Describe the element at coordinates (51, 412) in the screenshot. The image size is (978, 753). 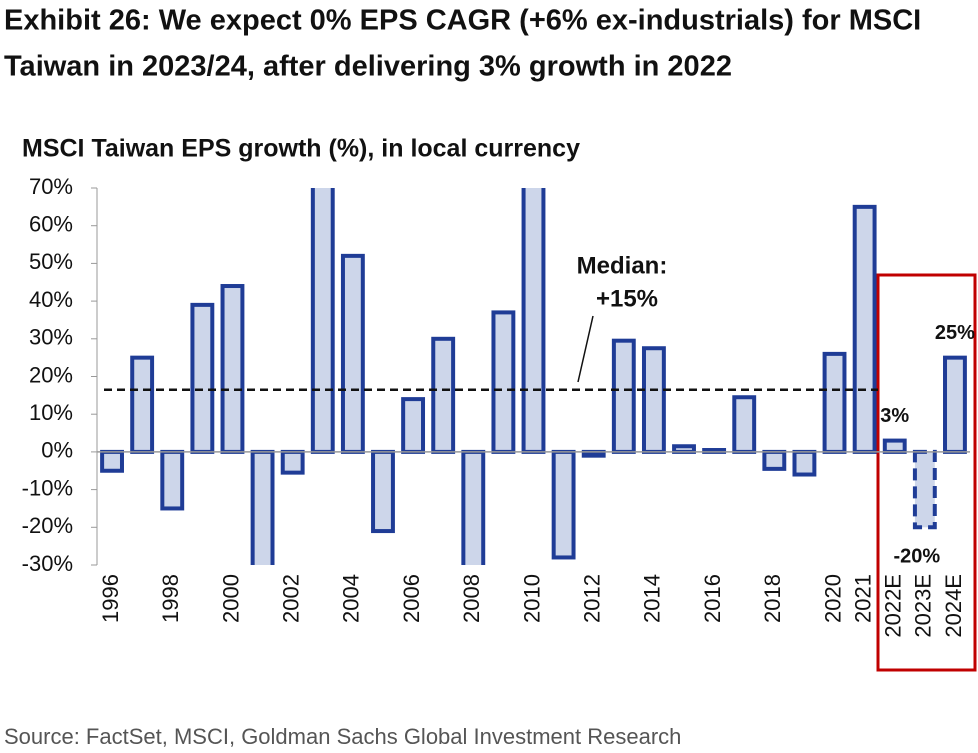
I see `y-tick-label: 10%` at that location.